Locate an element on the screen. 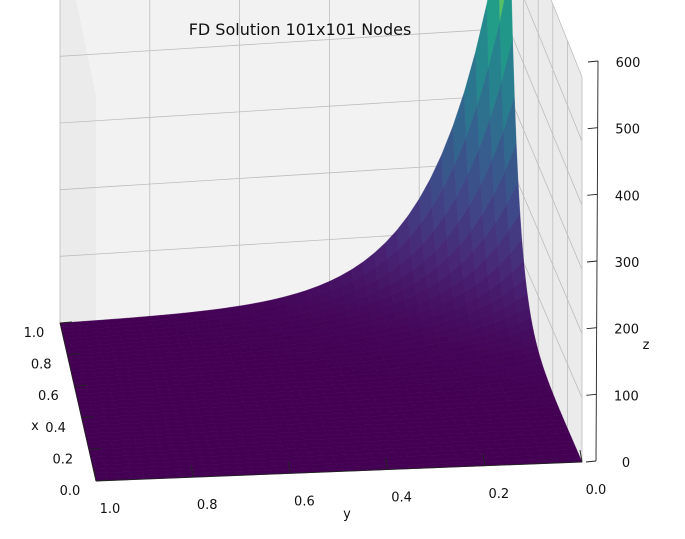 The image size is (685, 539). z-tick-label: 300 is located at coordinates (627, 263).